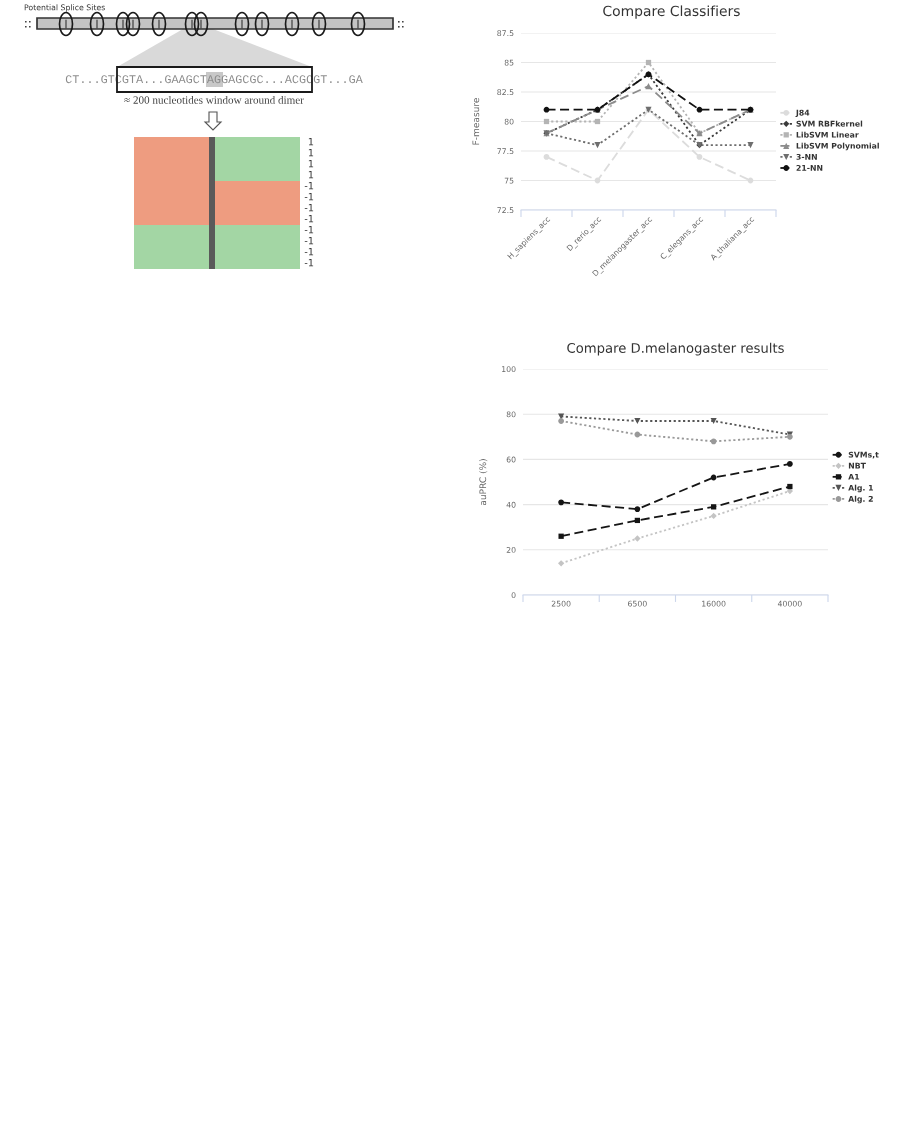 The width and height of the screenshot is (901, 1125). What do you see at coordinates (483, 482) in the screenshot?
I see `y-axis-title: auPRC (%)` at bounding box center [483, 482].